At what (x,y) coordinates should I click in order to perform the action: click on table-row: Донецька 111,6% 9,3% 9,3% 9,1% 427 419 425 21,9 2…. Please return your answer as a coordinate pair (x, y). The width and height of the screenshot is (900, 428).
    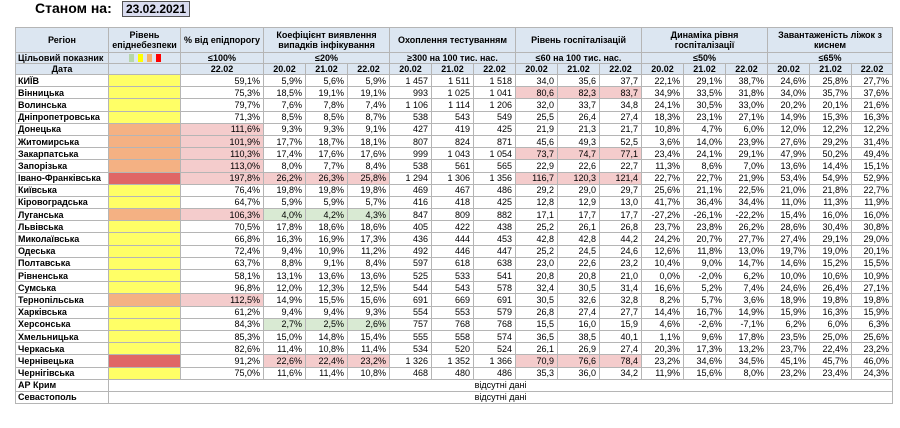
    Looking at the image, I should click on (454, 129).